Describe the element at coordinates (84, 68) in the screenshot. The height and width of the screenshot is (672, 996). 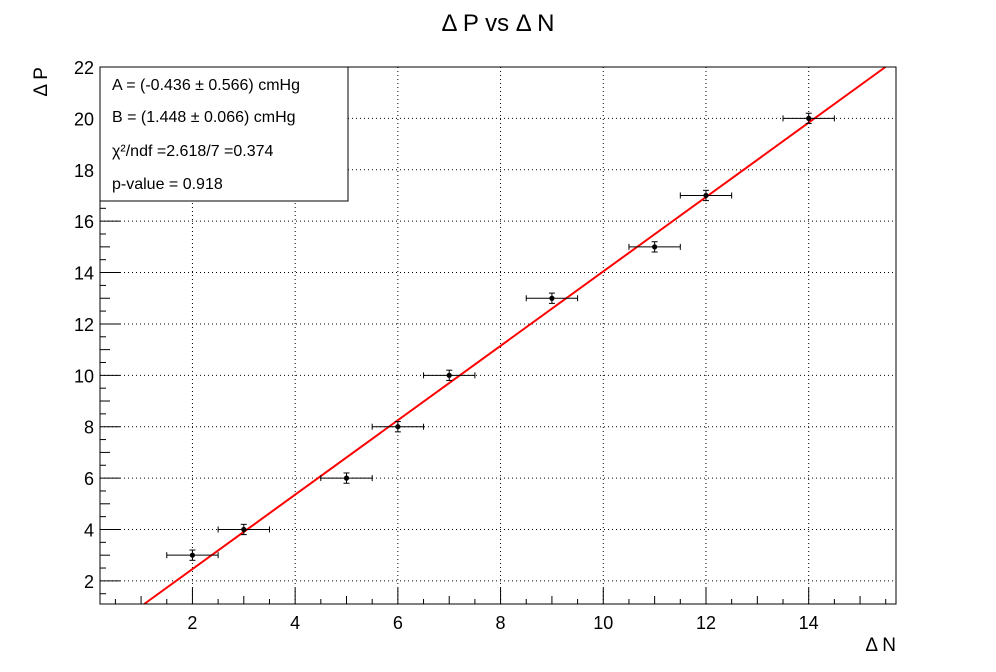
I see `y-tick-label: 22` at that location.